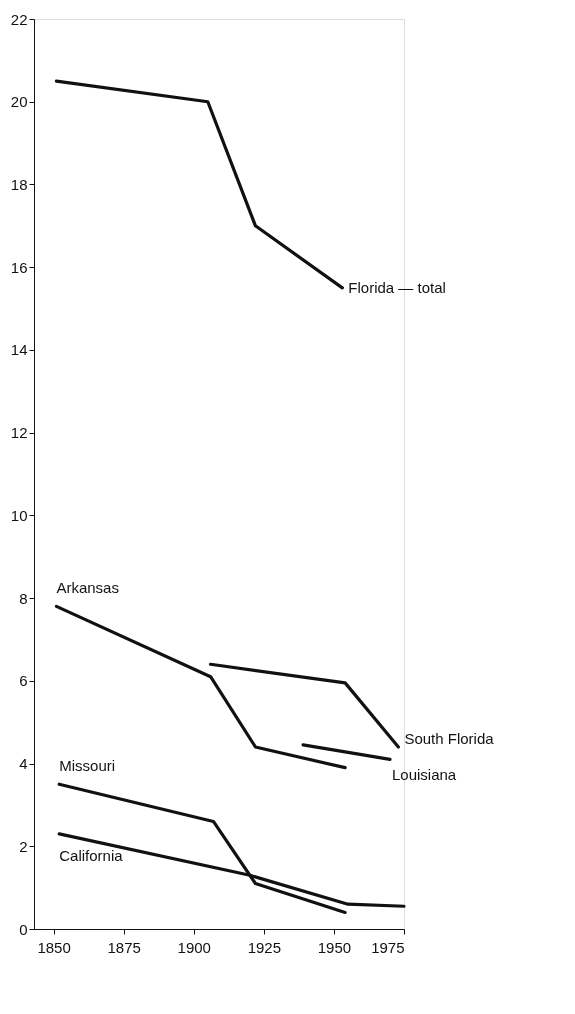 Image resolution: width=575 pixels, height=1014 pixels. I want to click on y-tick-label: 16, so click(19, 267).